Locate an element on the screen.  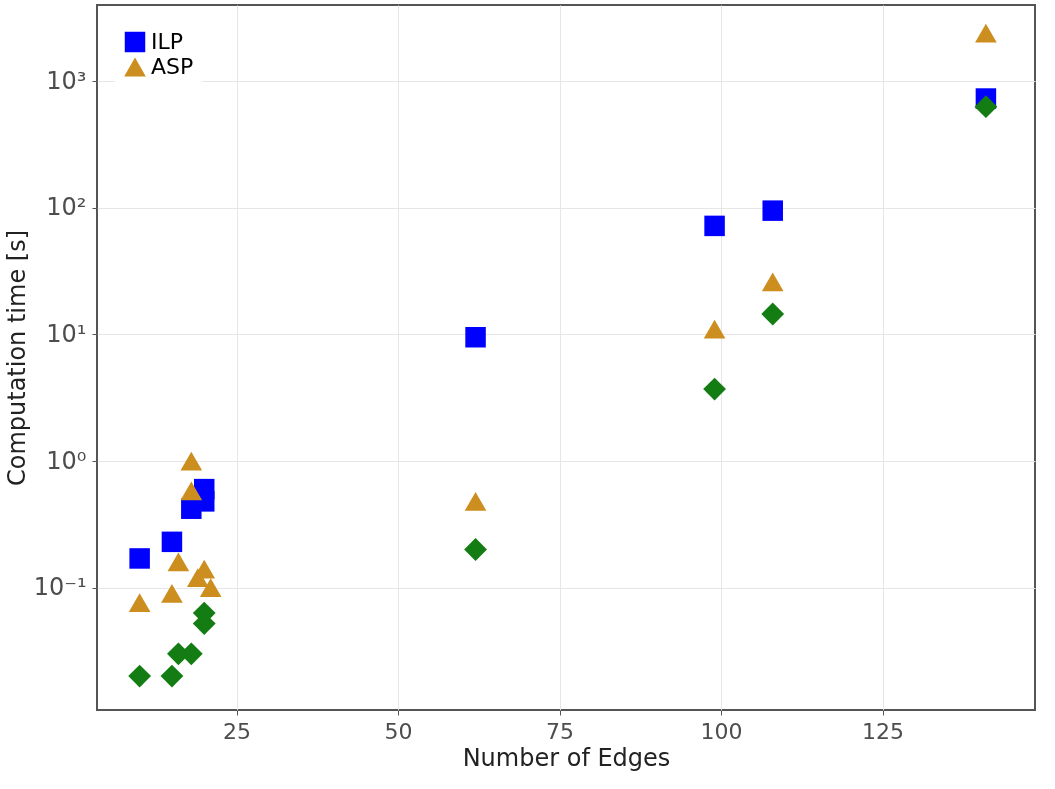
x-tick-label: 75 is located at coordinates (560, 731).